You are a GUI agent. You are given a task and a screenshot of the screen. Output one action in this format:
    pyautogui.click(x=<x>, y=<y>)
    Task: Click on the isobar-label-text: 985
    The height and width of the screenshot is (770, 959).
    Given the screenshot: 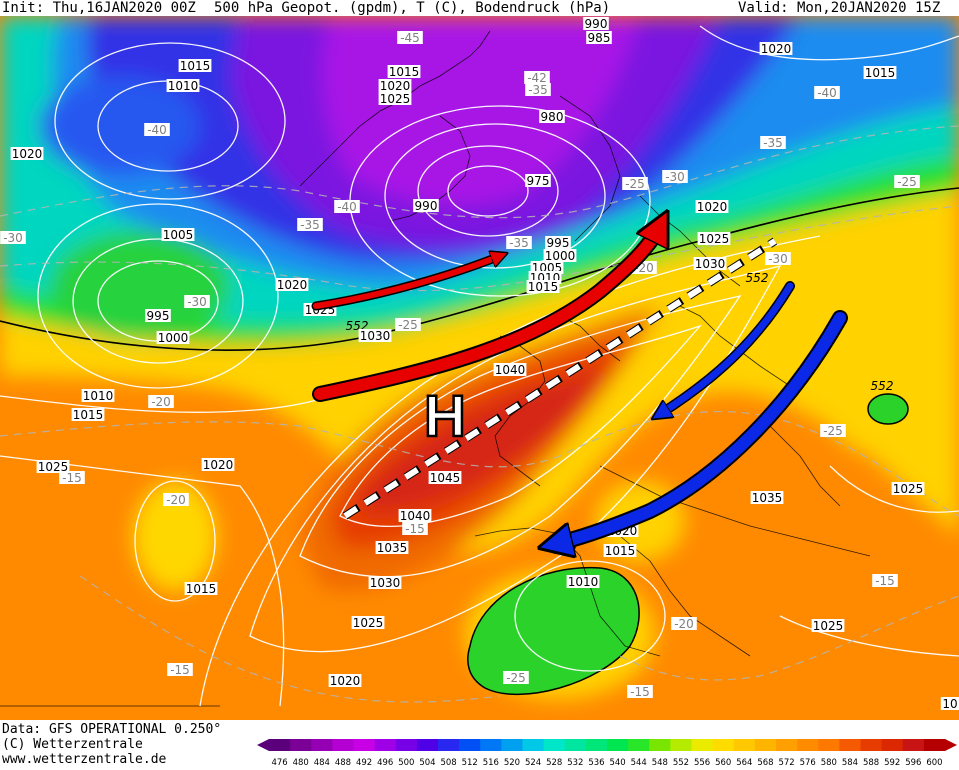 What is the action you would take?
    pyautogui.click(x=599, y=38)
    